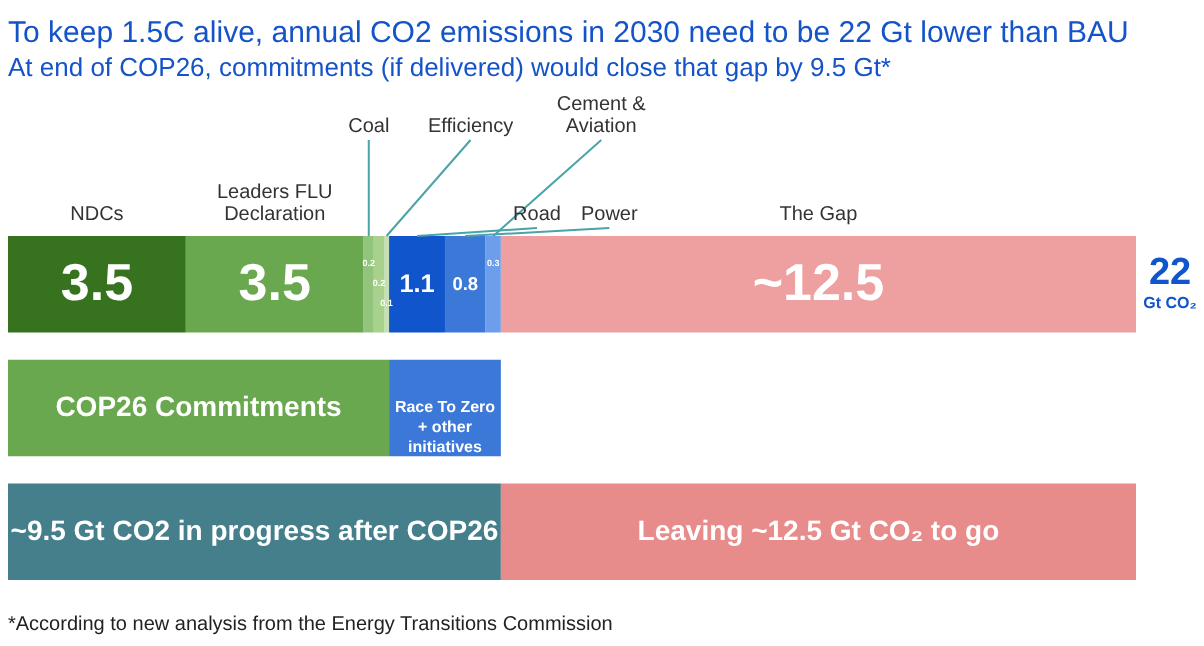 This screenshot has width=1204, height=646. Describe the element at coordinates (568, 33) in the screenshot. I see `chart-title: To keep 1.5C alive, annual CO2 emissions in 2030 need to be 22 Gt lower than BAU` at that location.